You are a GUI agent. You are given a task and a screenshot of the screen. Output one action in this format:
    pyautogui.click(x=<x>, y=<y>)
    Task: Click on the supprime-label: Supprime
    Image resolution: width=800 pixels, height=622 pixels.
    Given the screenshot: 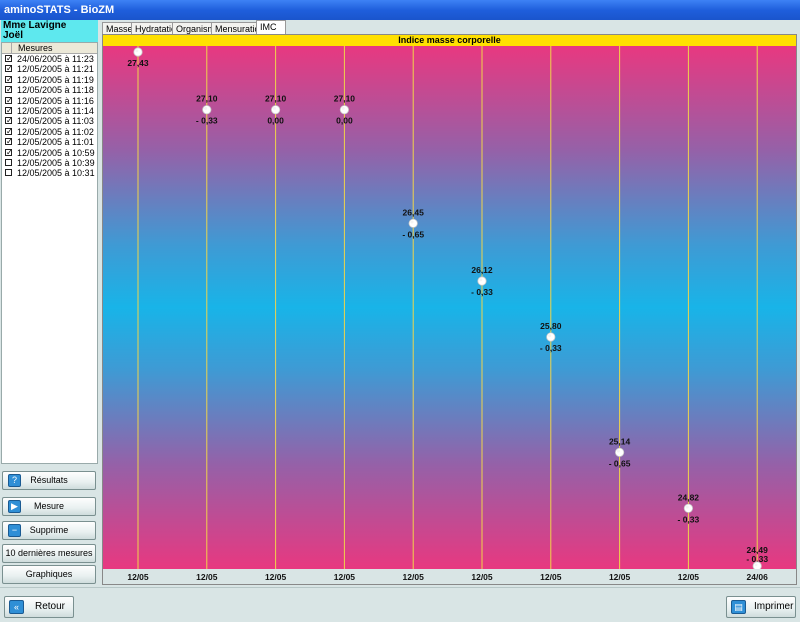 What is the action you would take?
    pyautogui.click(x=49, y=530)
    